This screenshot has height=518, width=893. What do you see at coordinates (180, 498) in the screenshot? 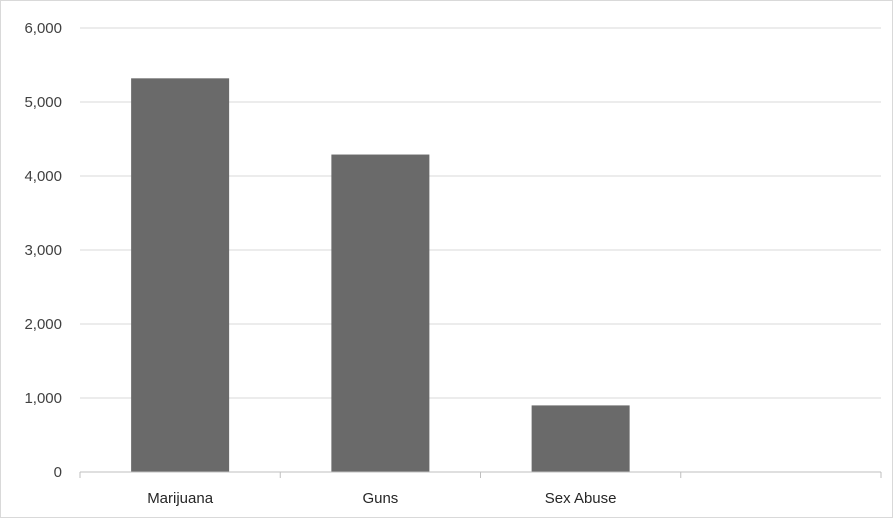
I see `x-category-label: Marijuana` at bounding box center [180, 498].